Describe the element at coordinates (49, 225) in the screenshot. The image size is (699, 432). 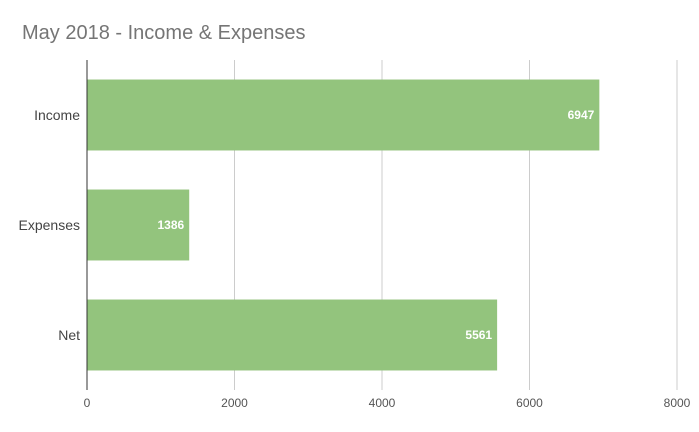
I see `category-label: Expenses` at that location.